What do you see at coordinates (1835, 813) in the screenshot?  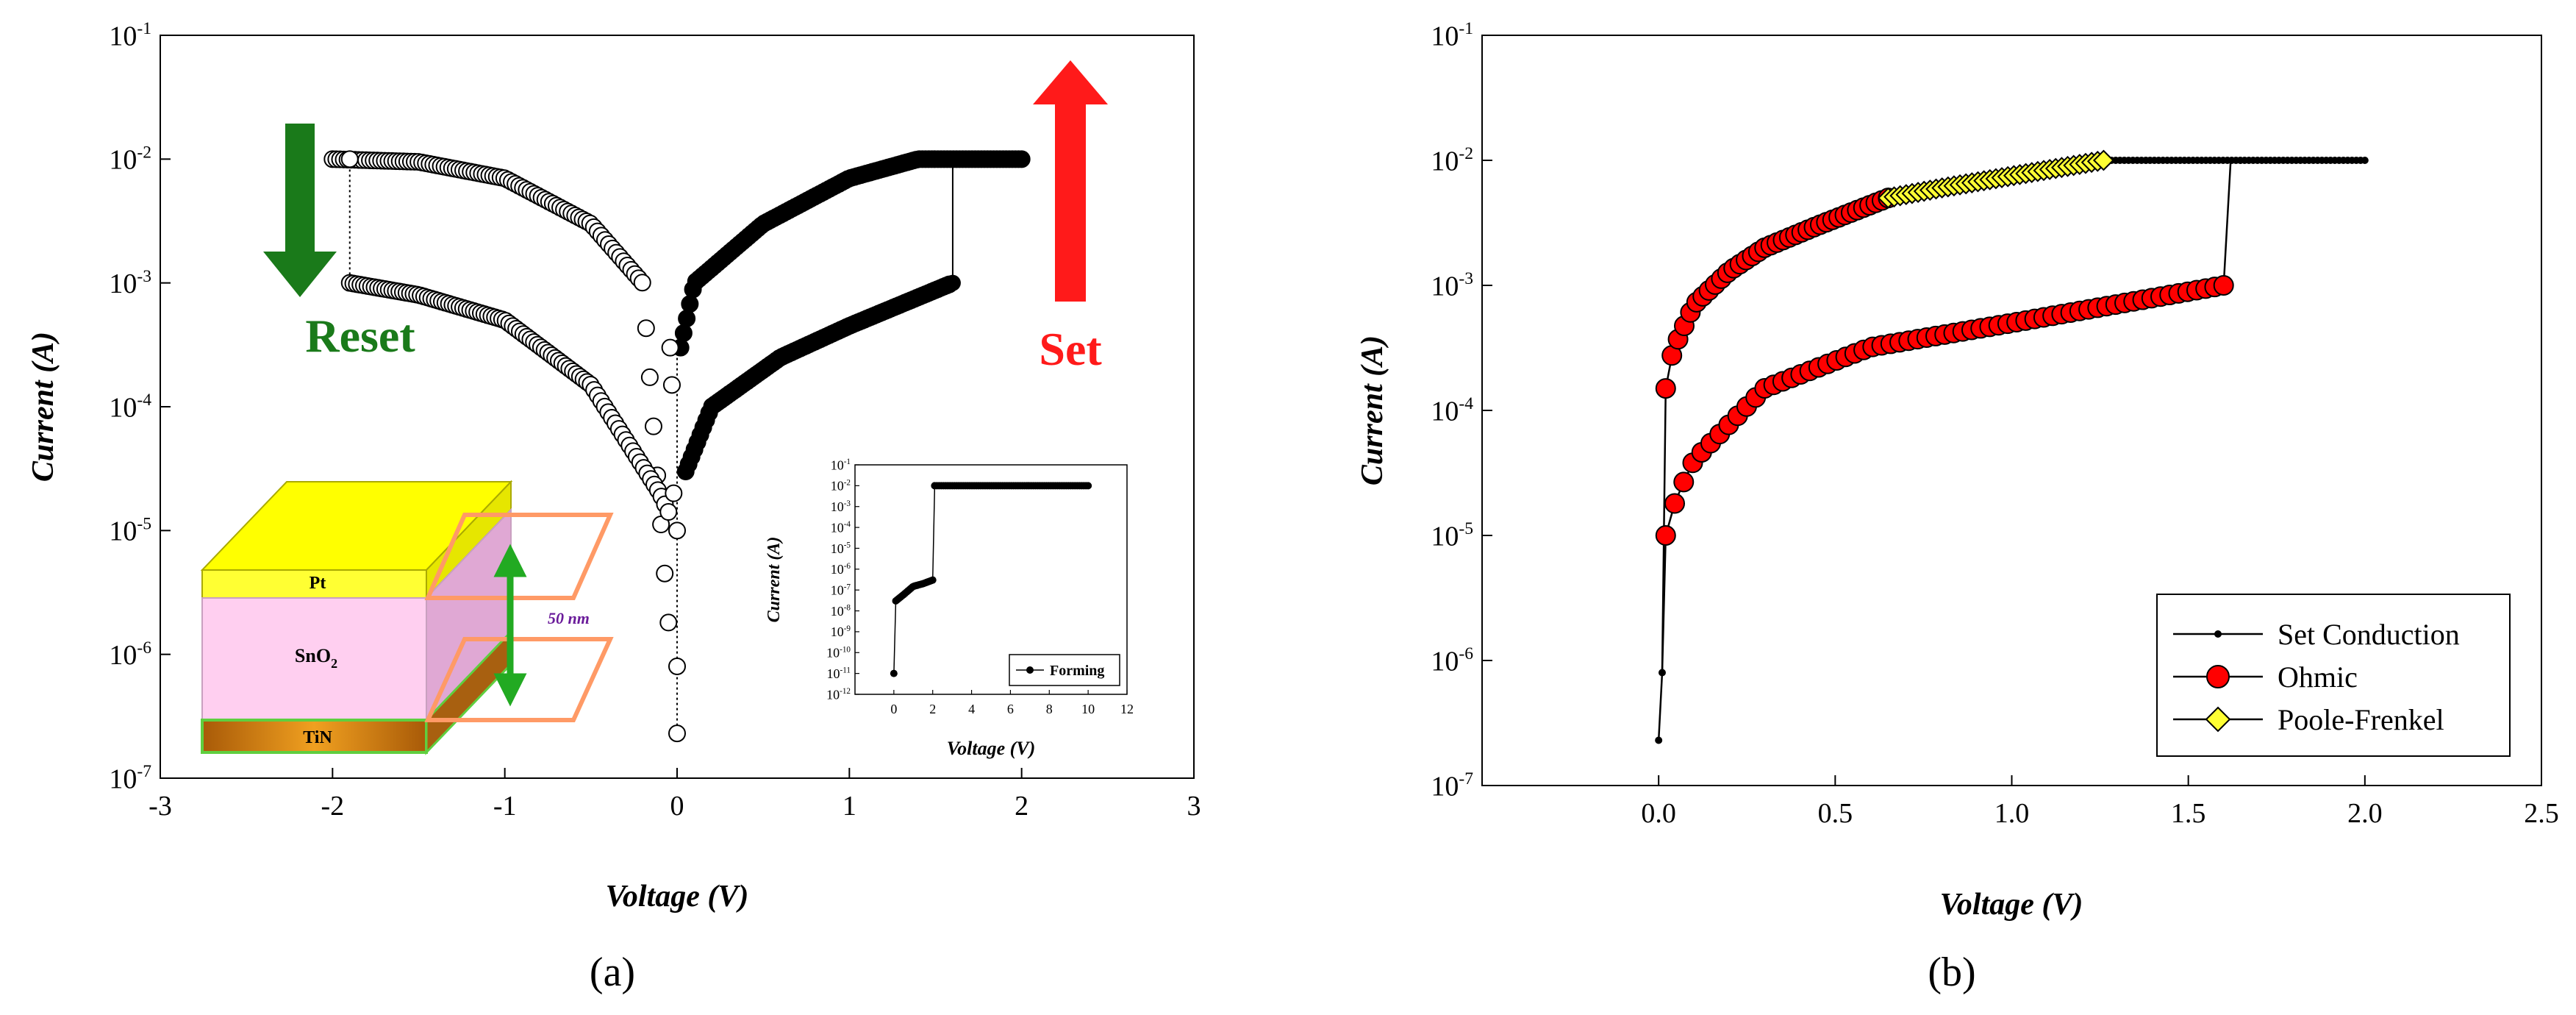 I see `x-tick-label: 0.5` at bounding box center [1835, 813].